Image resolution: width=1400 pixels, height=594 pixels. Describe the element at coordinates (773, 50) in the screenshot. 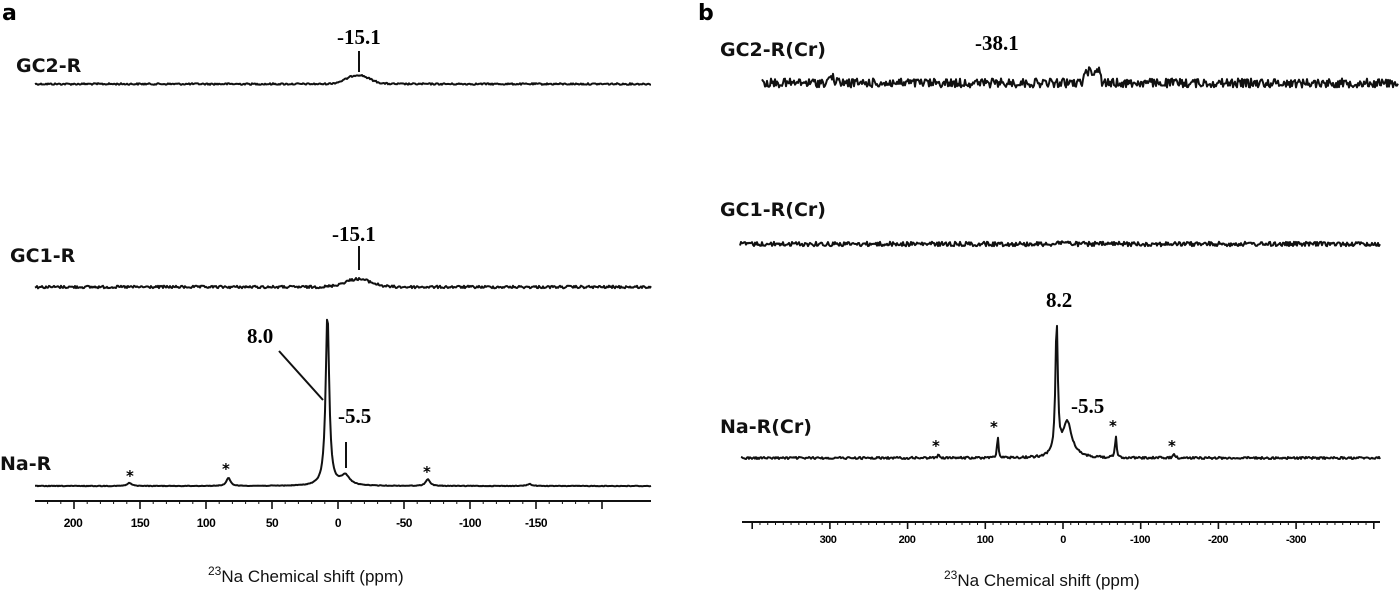

I see `spectrum-label-gc2-r-cr: GC2-R(Cr)` at that location.